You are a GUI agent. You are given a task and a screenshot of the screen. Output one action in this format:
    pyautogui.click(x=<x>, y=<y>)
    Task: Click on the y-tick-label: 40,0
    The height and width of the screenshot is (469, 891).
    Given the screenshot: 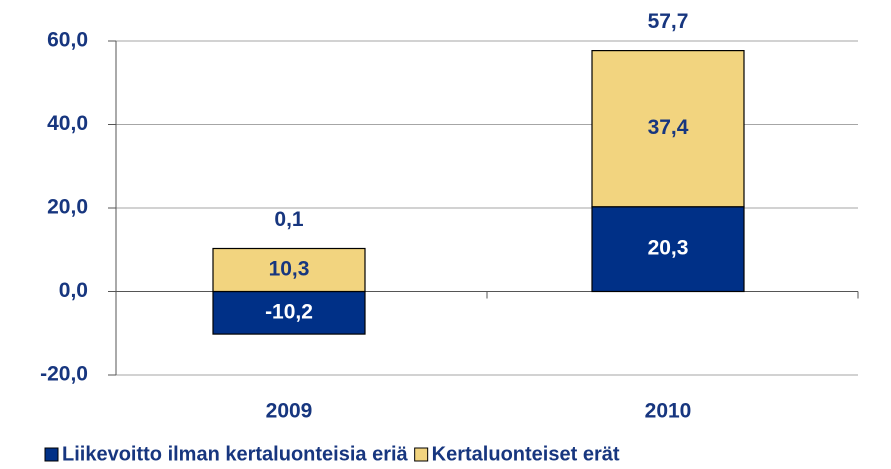 What is the action you would take?
    pyautogui.click(x=67, y=123)
    